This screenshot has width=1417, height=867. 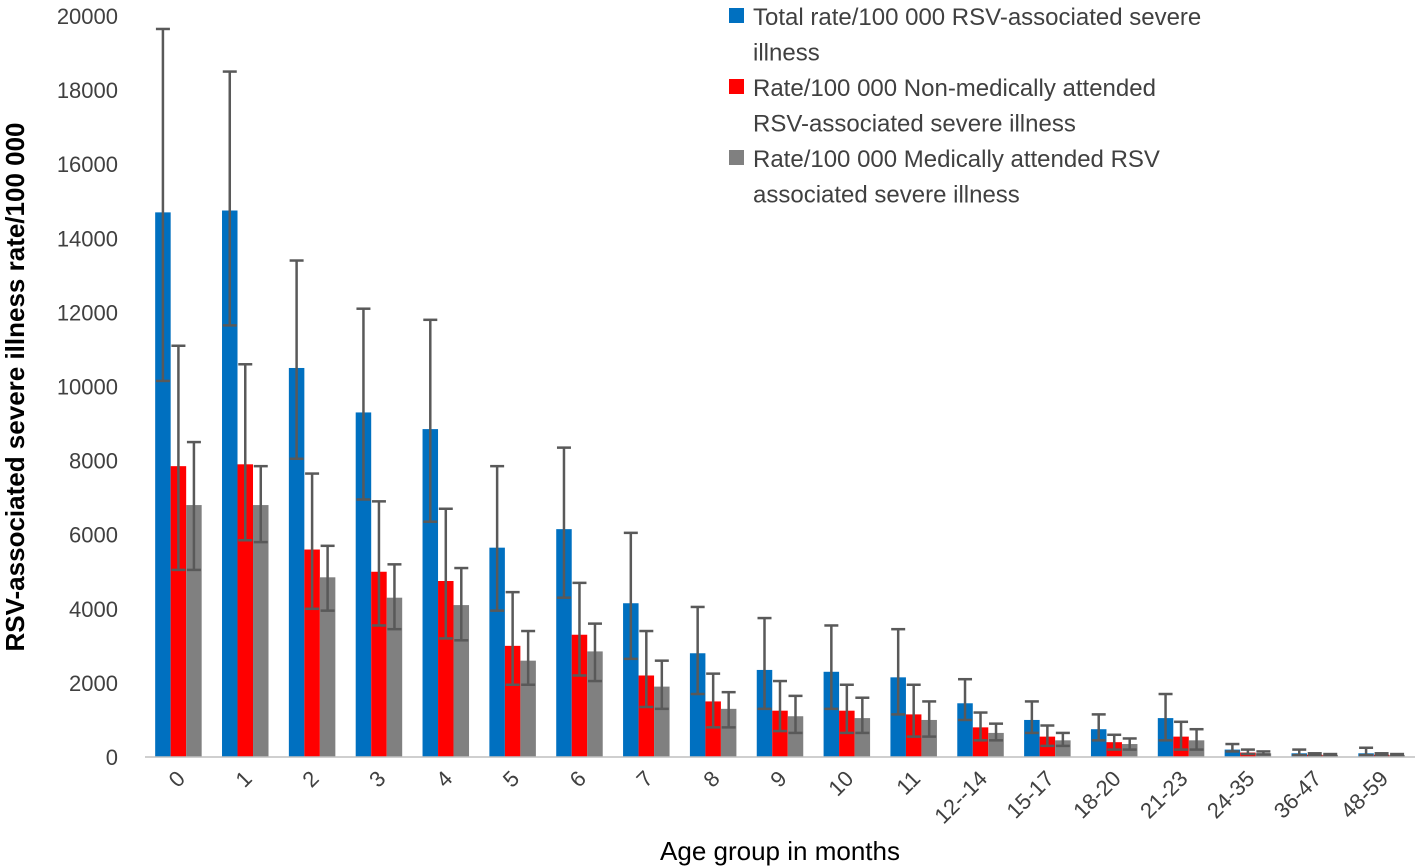 What do you see at coordinates (954, 88) in the screenshot?
I see `legend-label: Rate/100 000 Non-medically attended` at bounding box center [954, 88].